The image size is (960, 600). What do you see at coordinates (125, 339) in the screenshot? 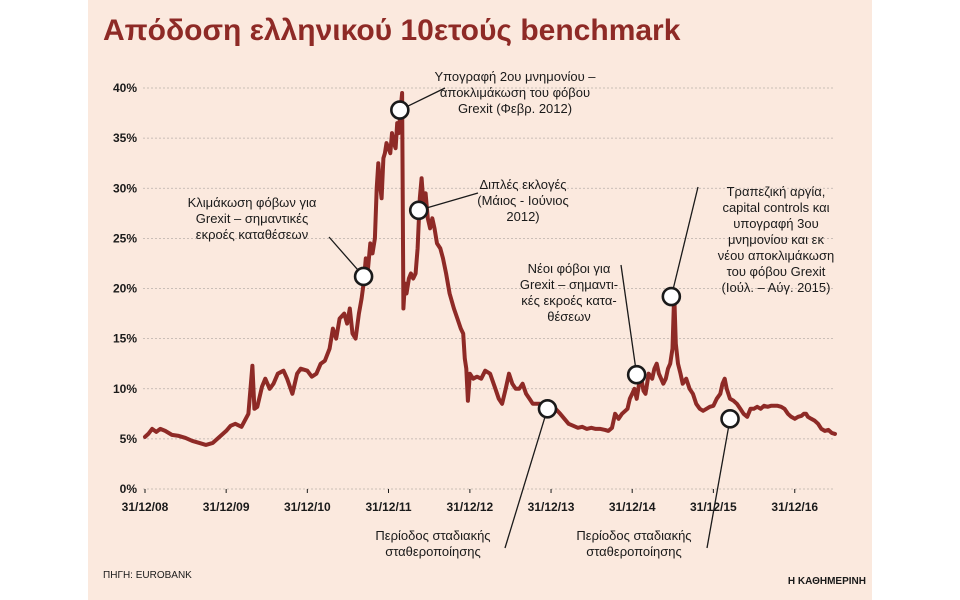
I see `y-tick-label: 15%` at bounding box center [125, 339].